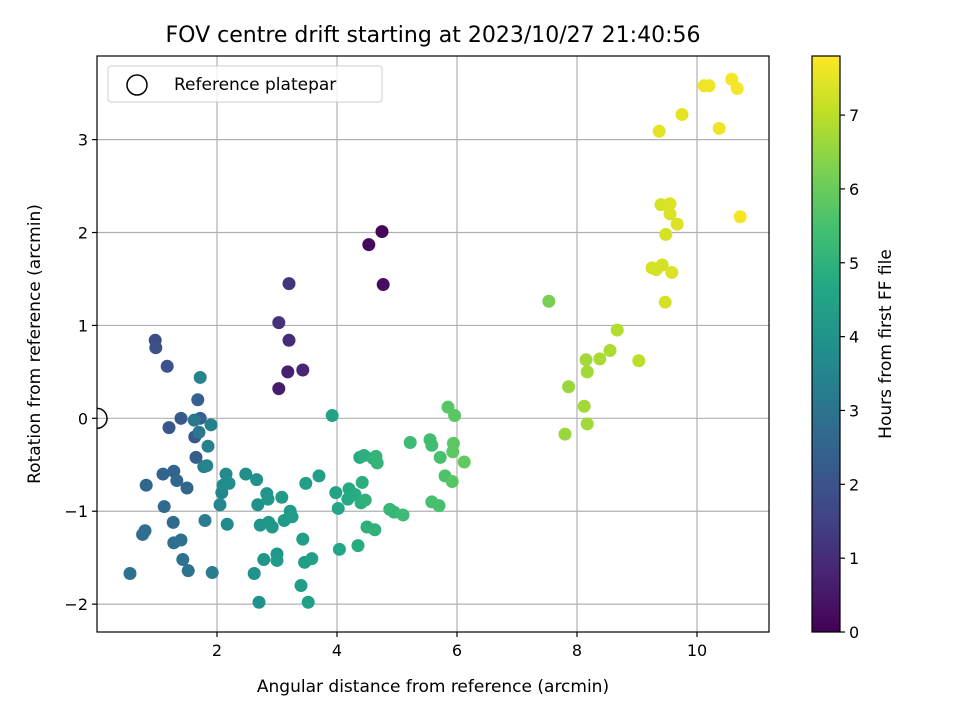  What do you see at coordinates (457, 650) in the screenshot?
I see `x-tick-label: 6` at bounding box center [457, 650].